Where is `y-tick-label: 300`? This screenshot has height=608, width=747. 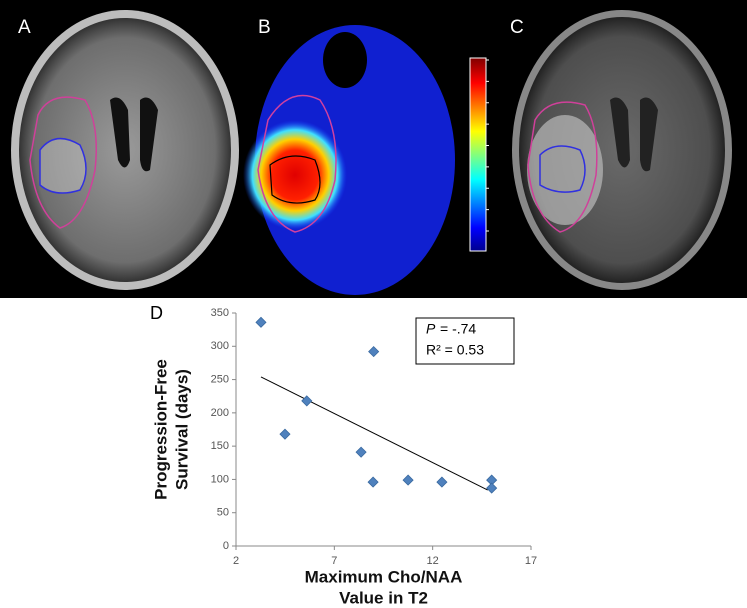
y-tick-label: 300 is located at coordinates (220, 346).